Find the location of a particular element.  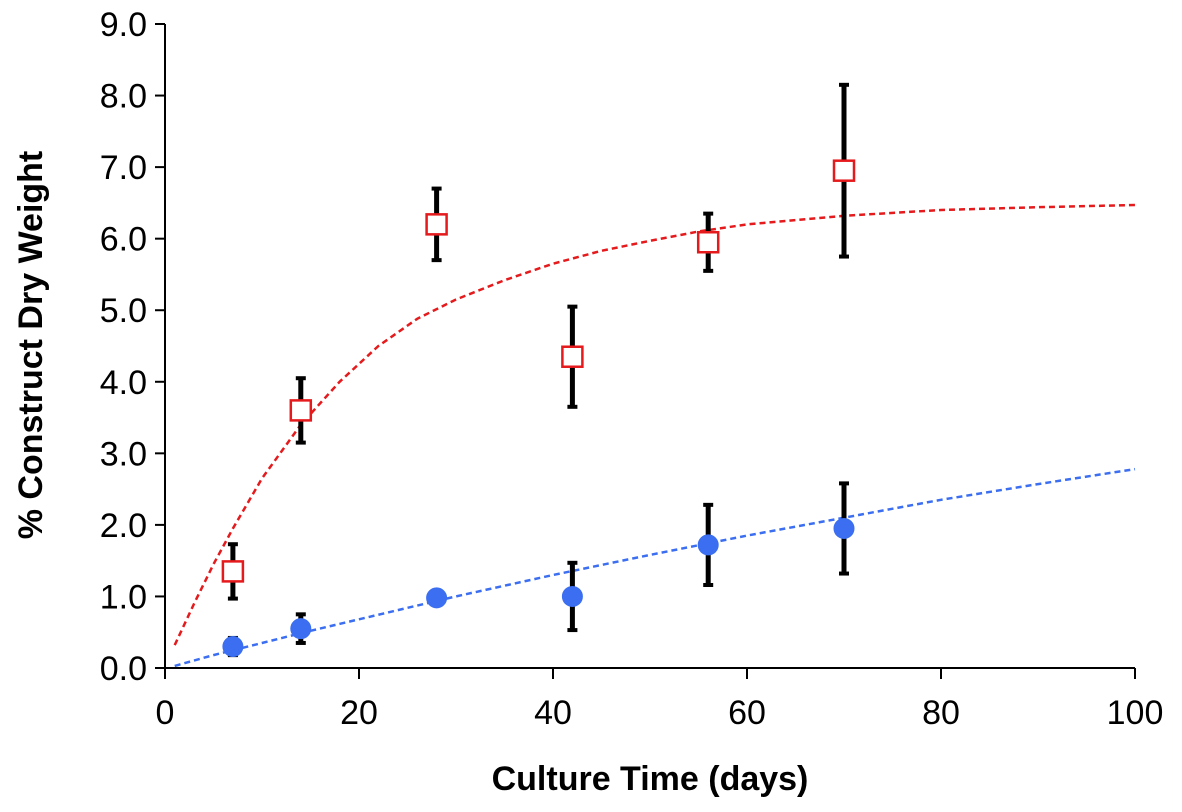

y-tick-label: 3.0 is located at coordinates (123, 454).